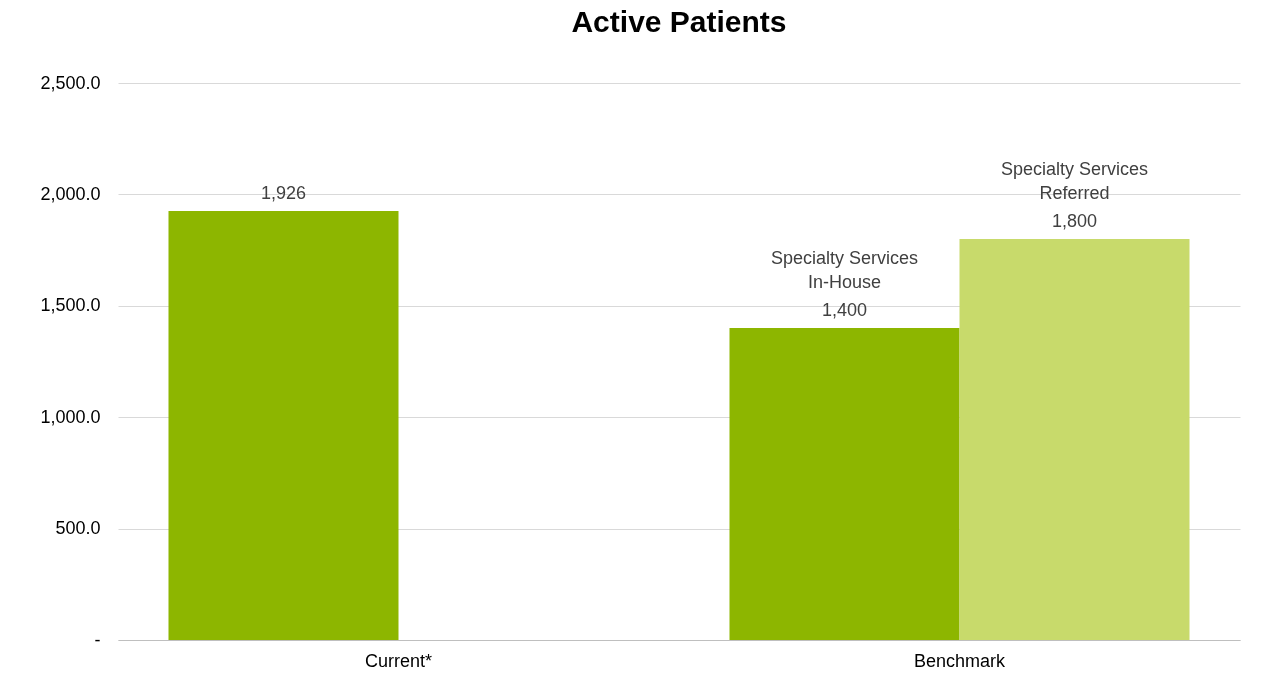 This screenshot has width=1270, height=683. Describe the element at coordinates (70, 305) in the screenshot. I see `y-tick-label: 1,500.0` at that location.